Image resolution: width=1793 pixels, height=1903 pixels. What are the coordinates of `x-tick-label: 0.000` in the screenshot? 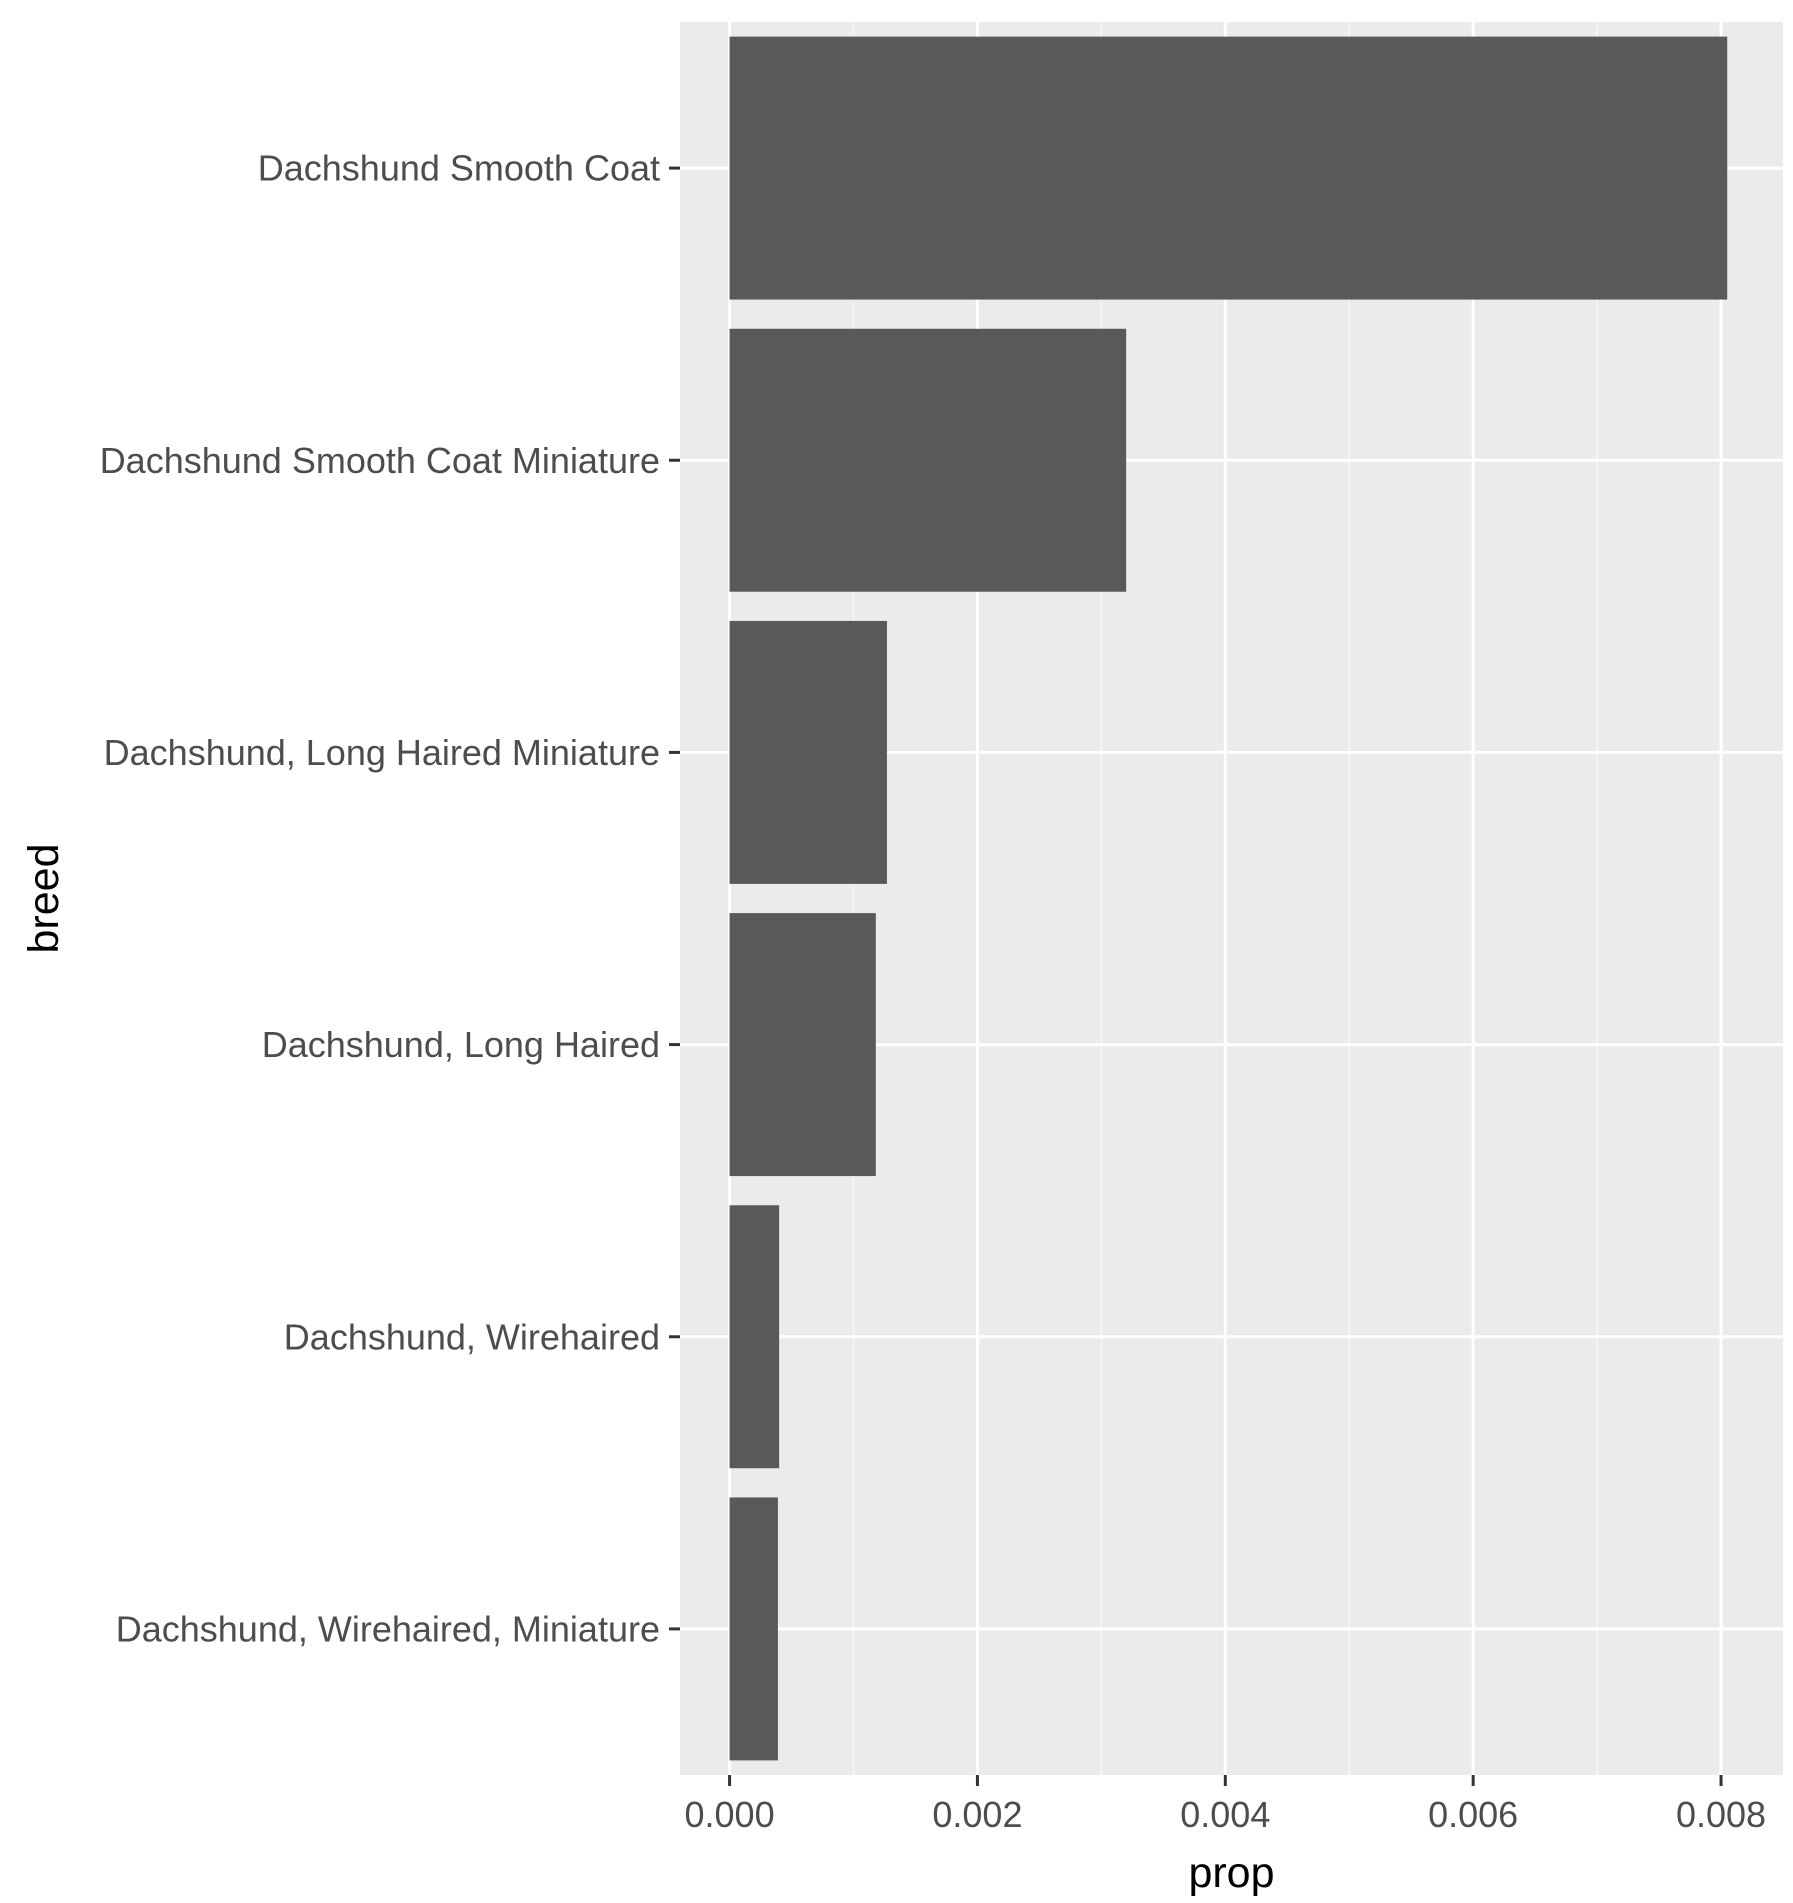 It's located at (730, 1814).